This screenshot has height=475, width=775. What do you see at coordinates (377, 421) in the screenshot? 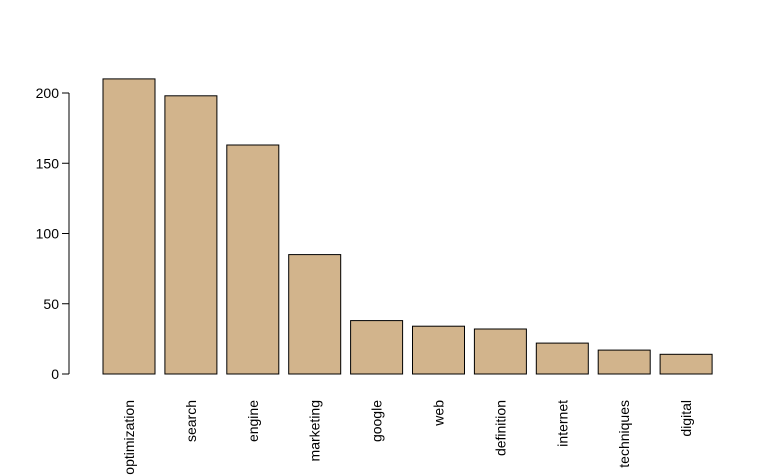
I see `x-tick-label-google: google` at bounding box center [377, 421].